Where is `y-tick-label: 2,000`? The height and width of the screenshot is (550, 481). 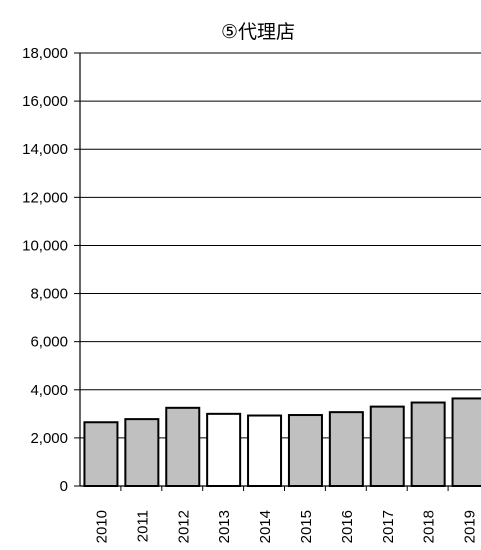 y-tick-label: 2,000 is located at coordinates (49, 438).